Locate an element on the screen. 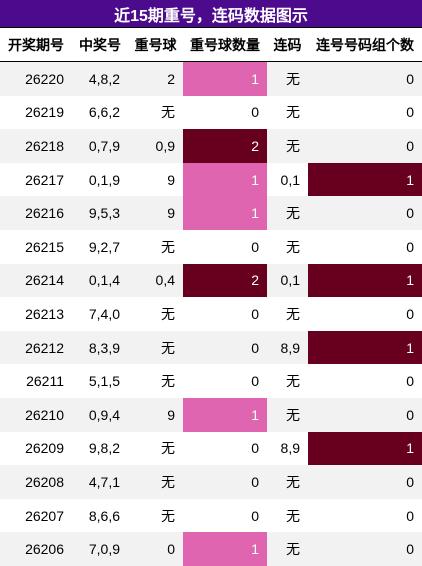  table-cell: 6,6,2 is located at coordinates (104, 112).